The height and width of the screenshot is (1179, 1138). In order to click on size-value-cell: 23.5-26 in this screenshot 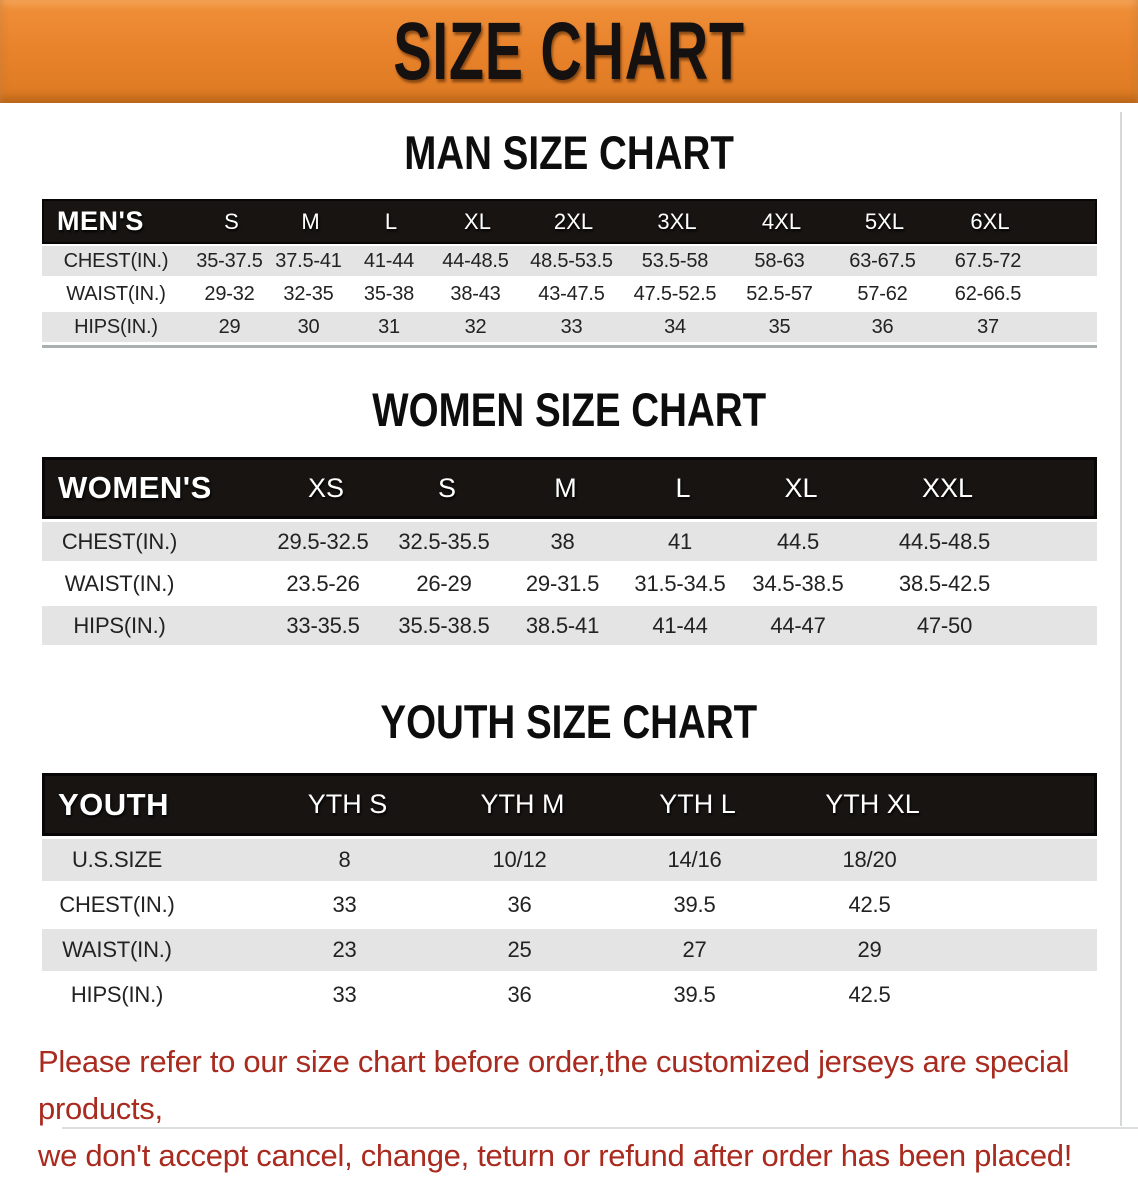, I will do `click(323, 583)`.